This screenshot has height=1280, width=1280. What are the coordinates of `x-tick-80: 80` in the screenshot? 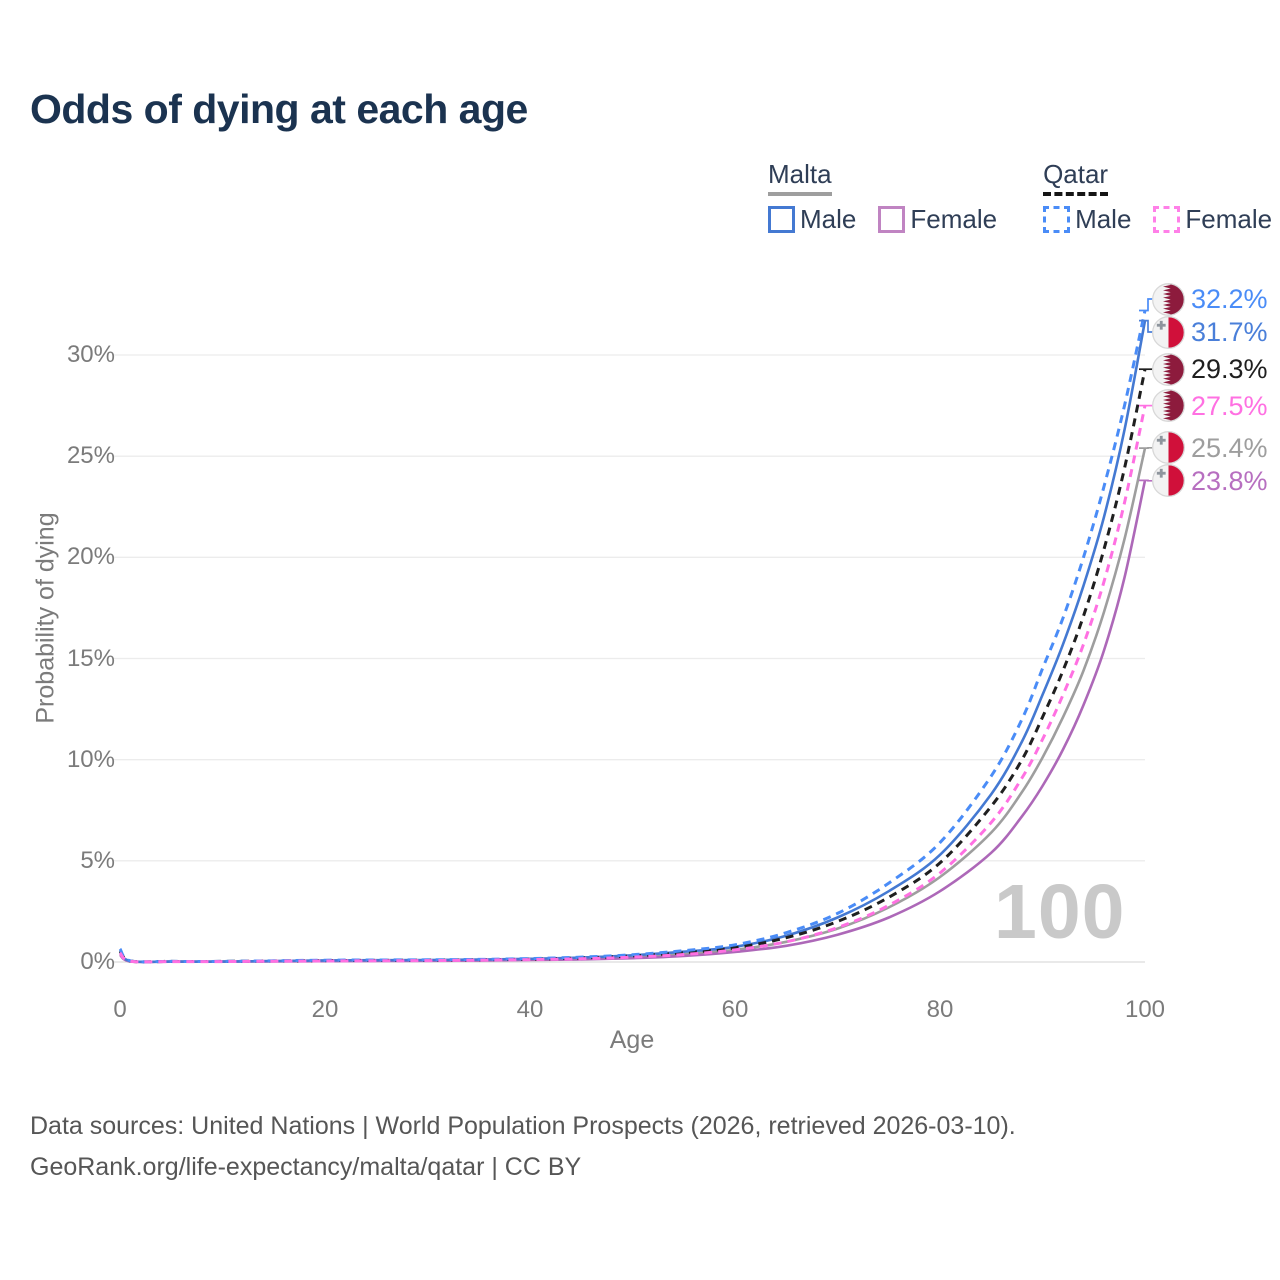 It's located at (940, 1009).